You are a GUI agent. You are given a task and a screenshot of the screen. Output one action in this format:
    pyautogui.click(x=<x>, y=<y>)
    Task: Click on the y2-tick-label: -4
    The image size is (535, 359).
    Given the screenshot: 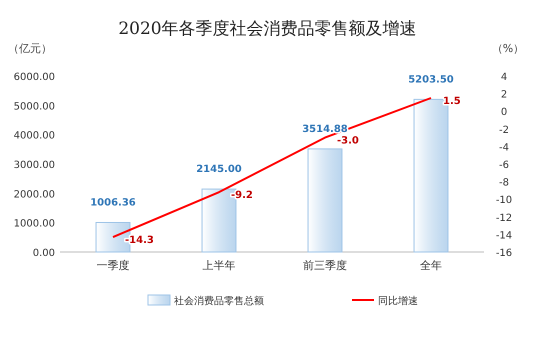 What is the action you would take?
    pyautogui.click(x=504, y=148)
    